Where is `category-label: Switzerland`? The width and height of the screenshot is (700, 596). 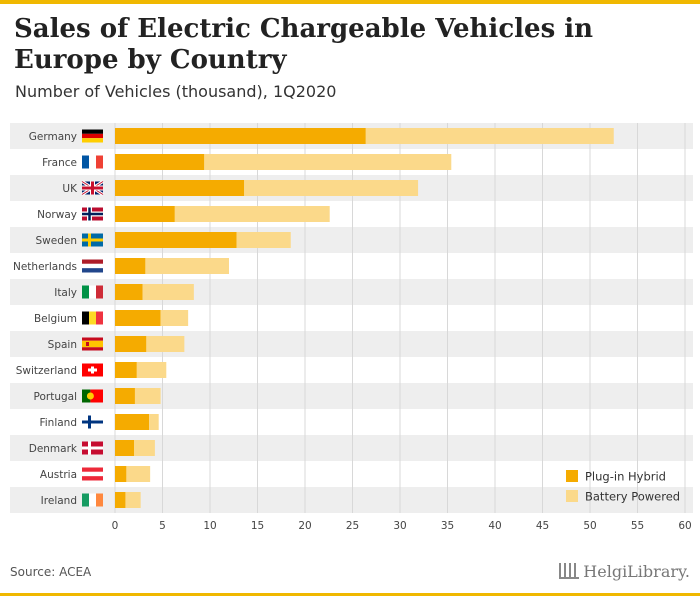 category-label: Switzerland is located at coordinates (46, 371).